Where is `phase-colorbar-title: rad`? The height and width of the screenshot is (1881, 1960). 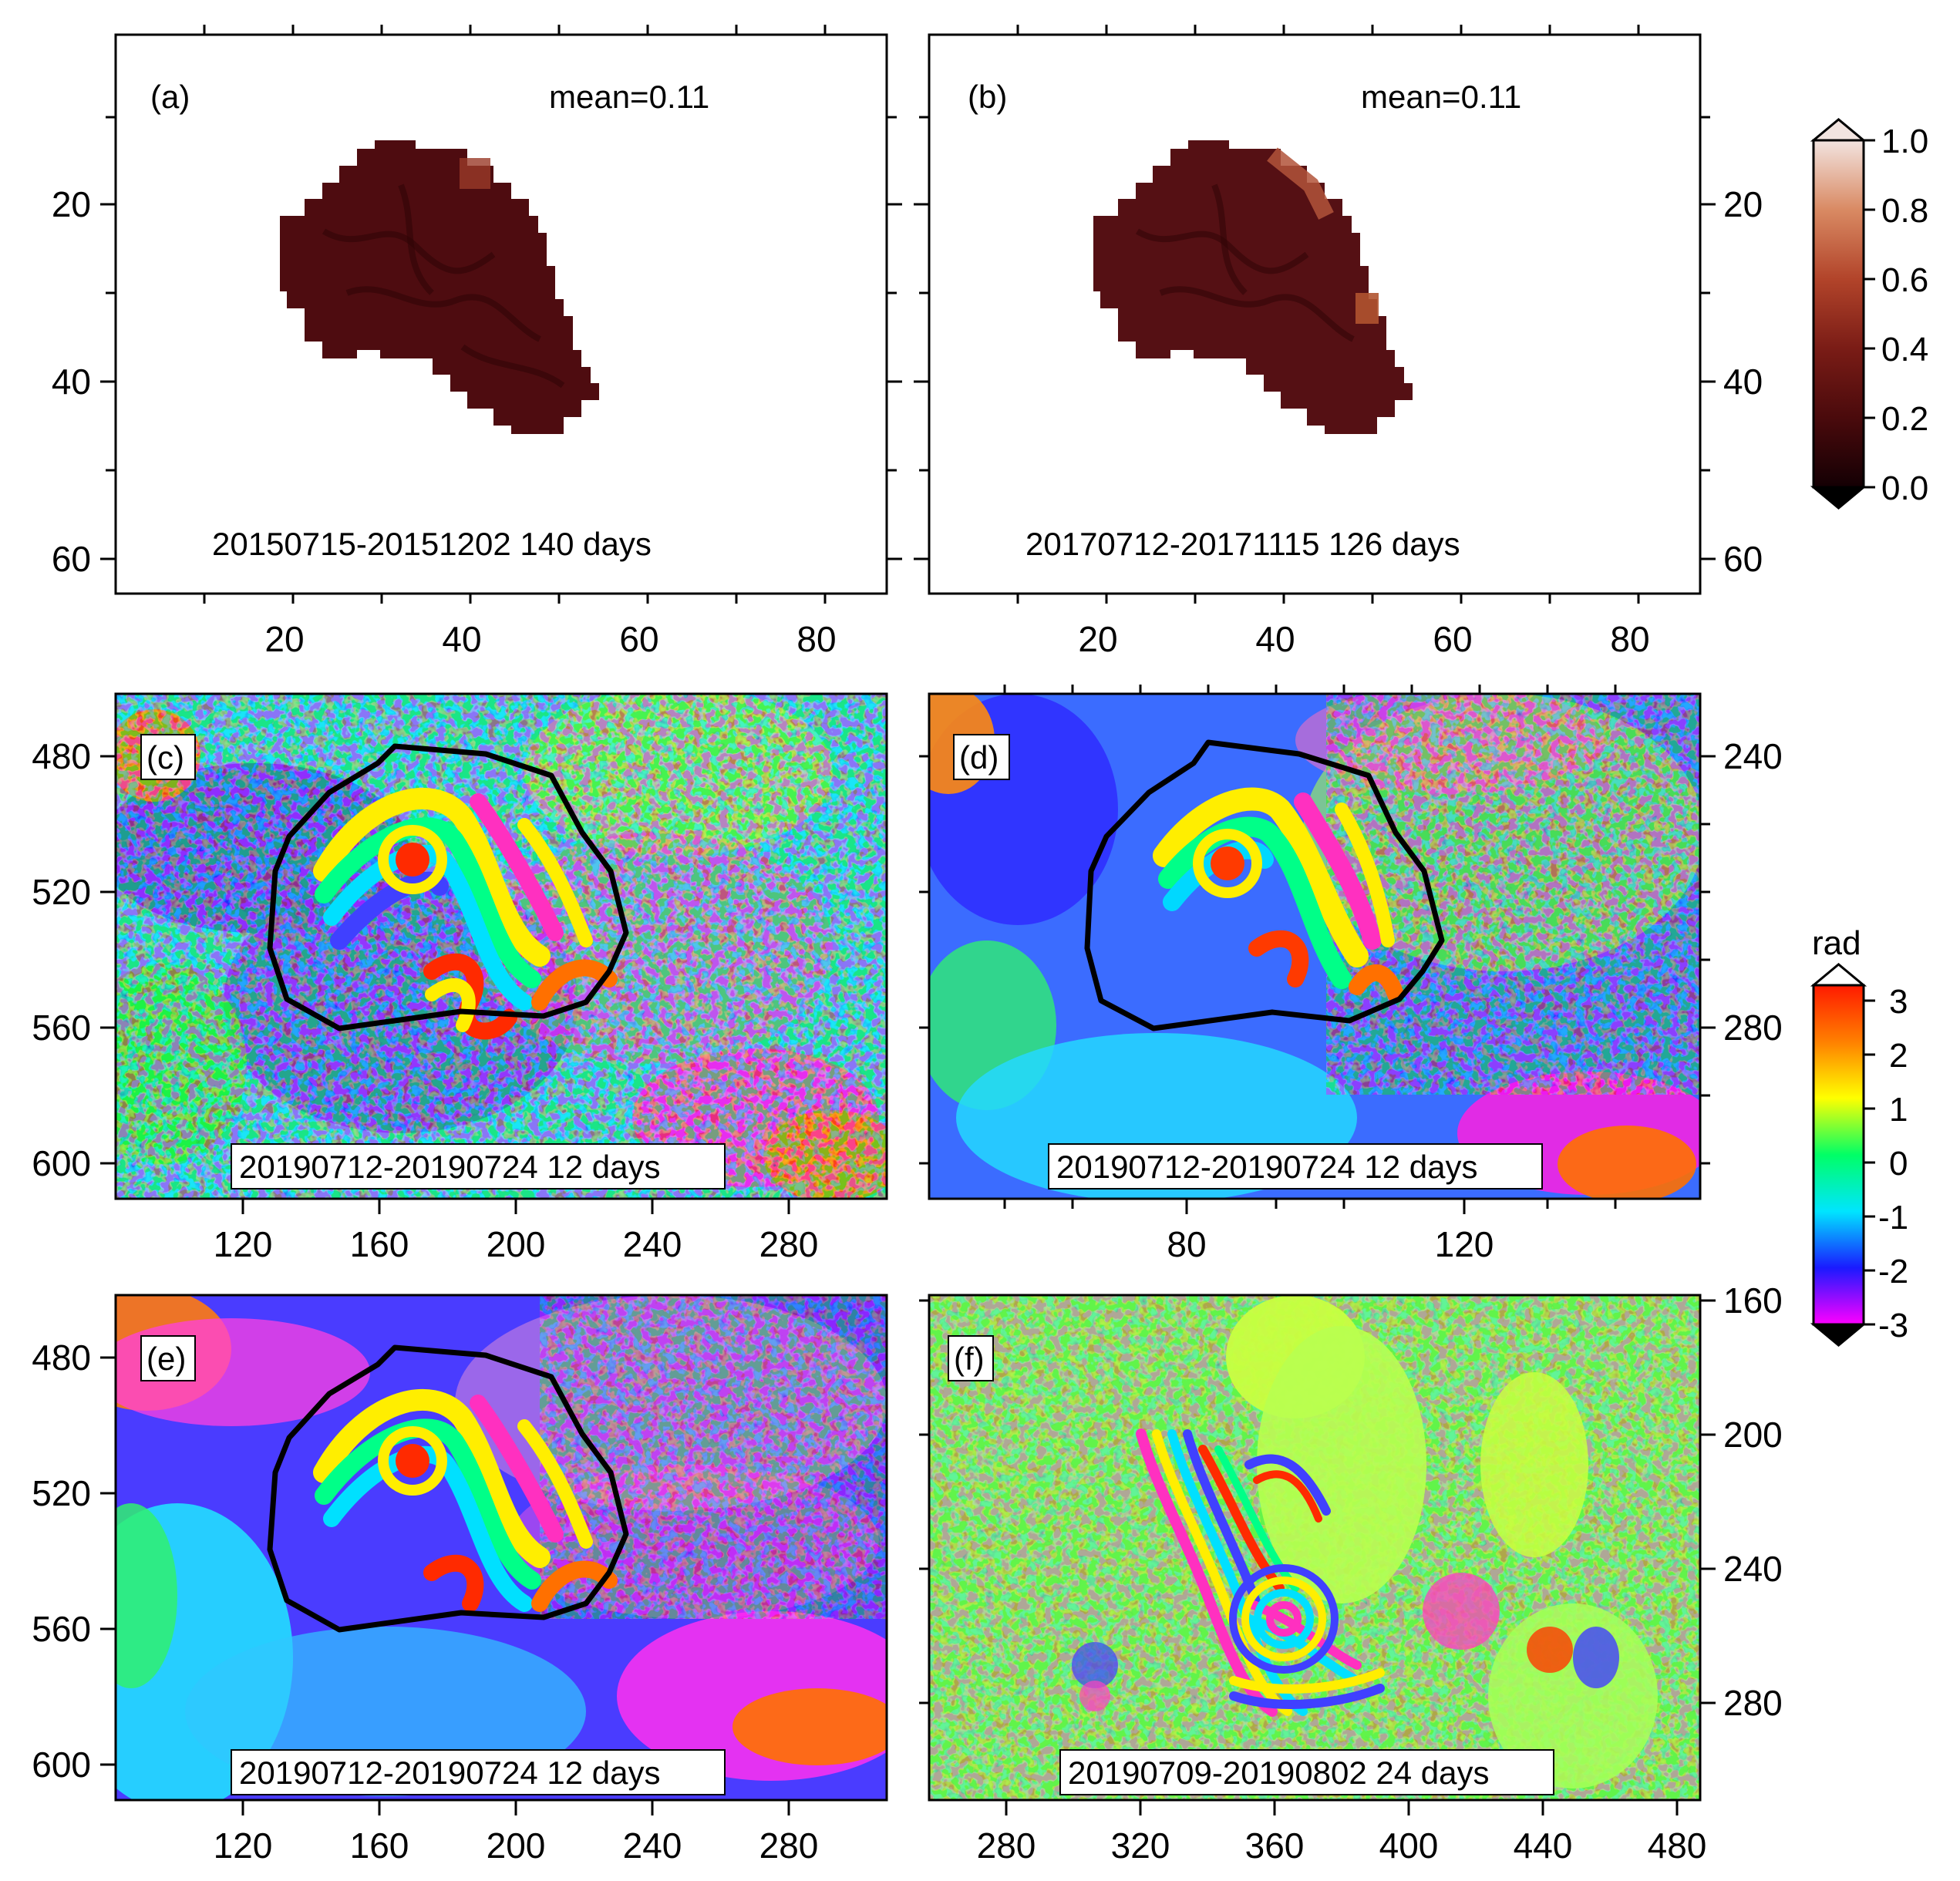 phase-colorbar-title: rad is located at coordinates (1836, 943).